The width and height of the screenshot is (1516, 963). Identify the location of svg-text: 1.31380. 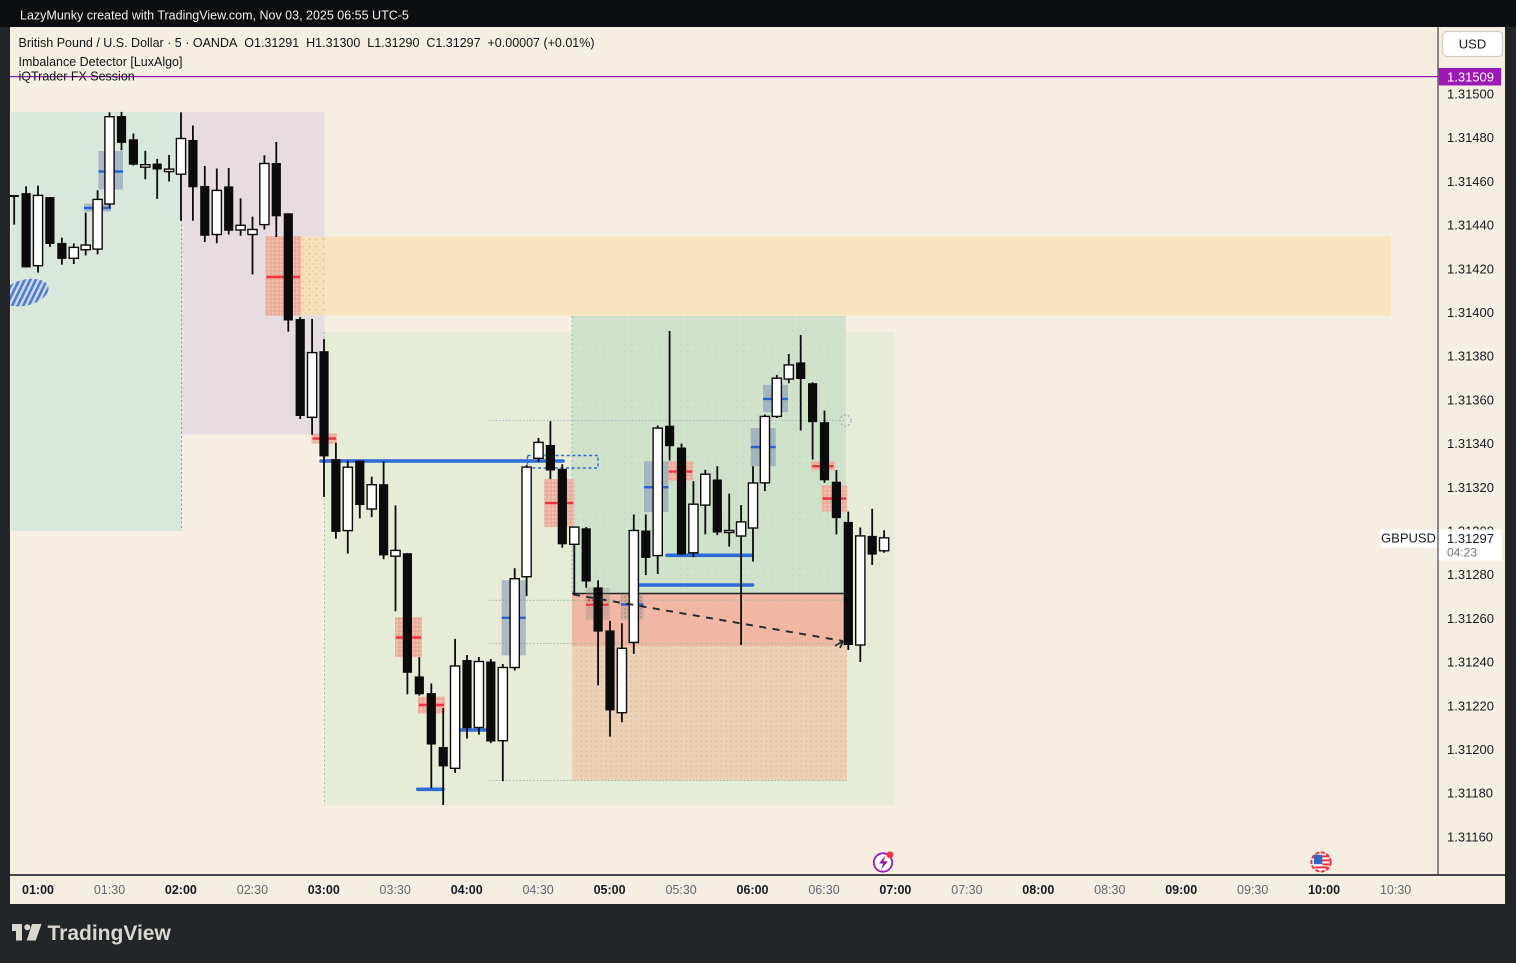
(1470, 356).